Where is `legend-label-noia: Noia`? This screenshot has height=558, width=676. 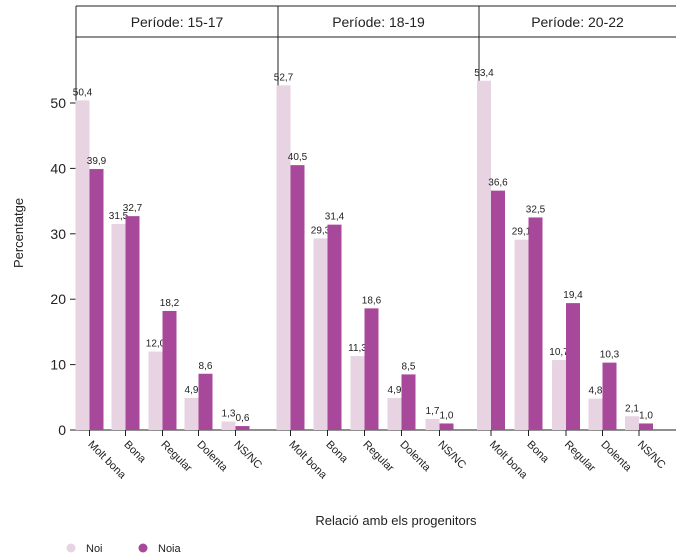
legend-label-noia: Noia is located at coordinates (170, 549).